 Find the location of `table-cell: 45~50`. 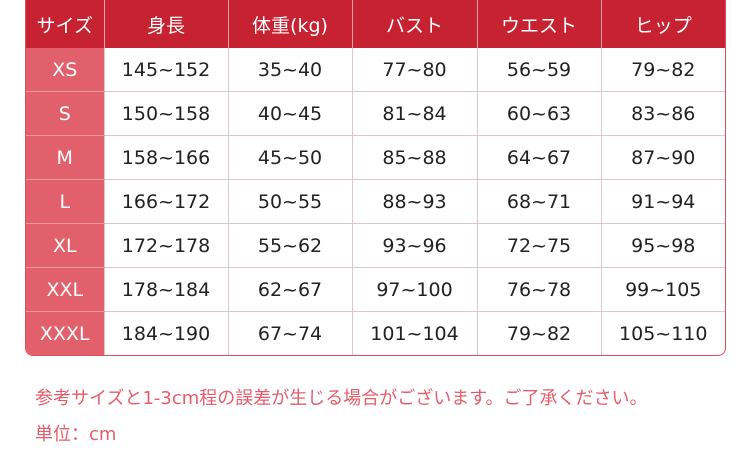

table-cell: 45~50 is located at coordinates (290, 157).